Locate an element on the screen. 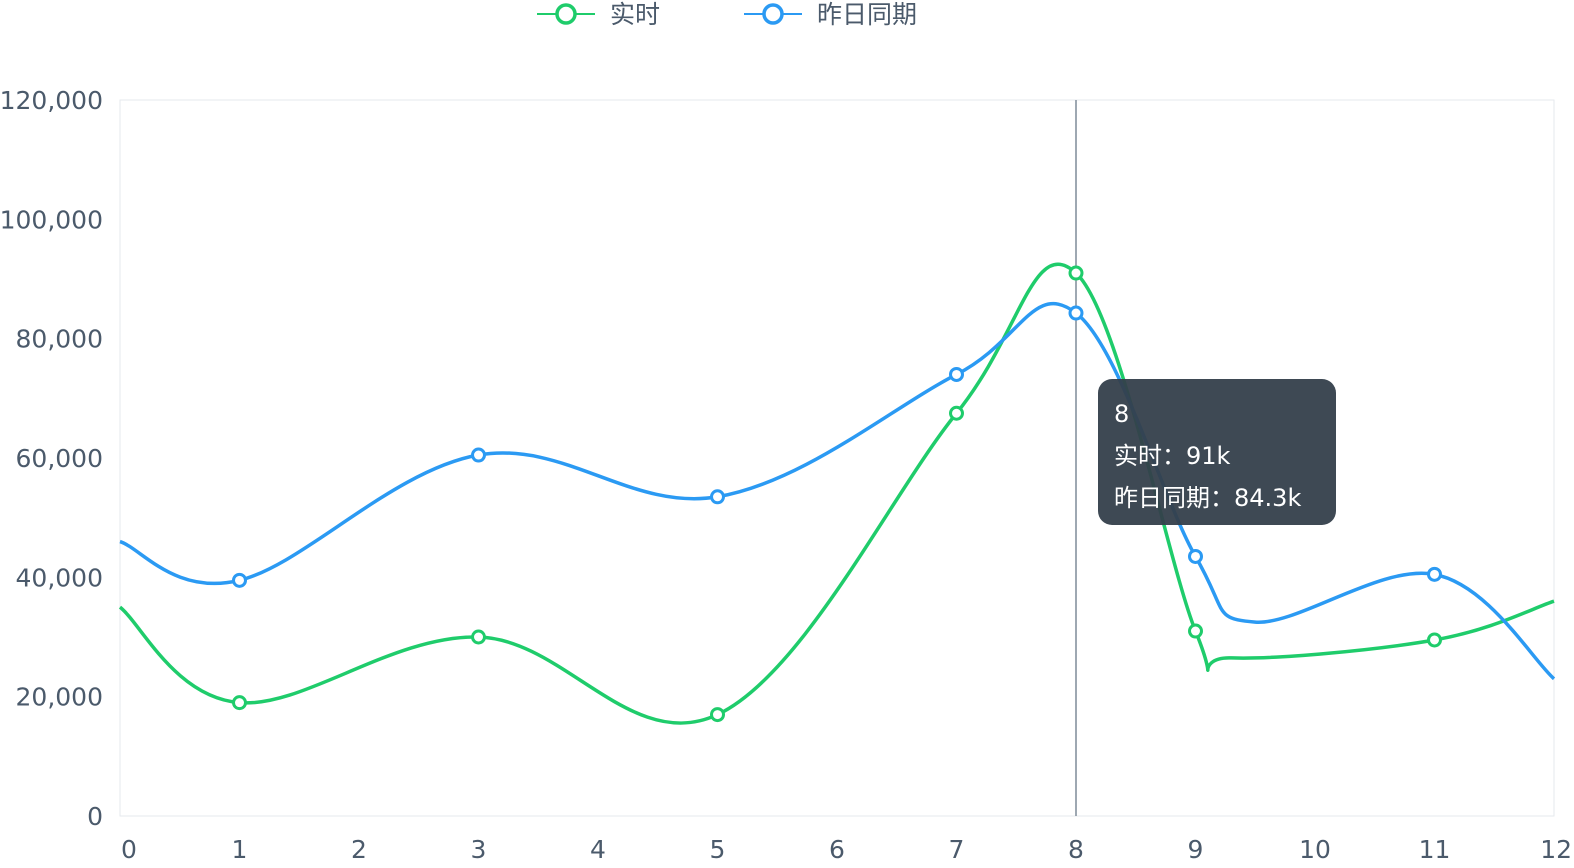 The height and width of the screenshot is (868, 1574). x-tick-label: 6 is located at coordinates (837, 849).